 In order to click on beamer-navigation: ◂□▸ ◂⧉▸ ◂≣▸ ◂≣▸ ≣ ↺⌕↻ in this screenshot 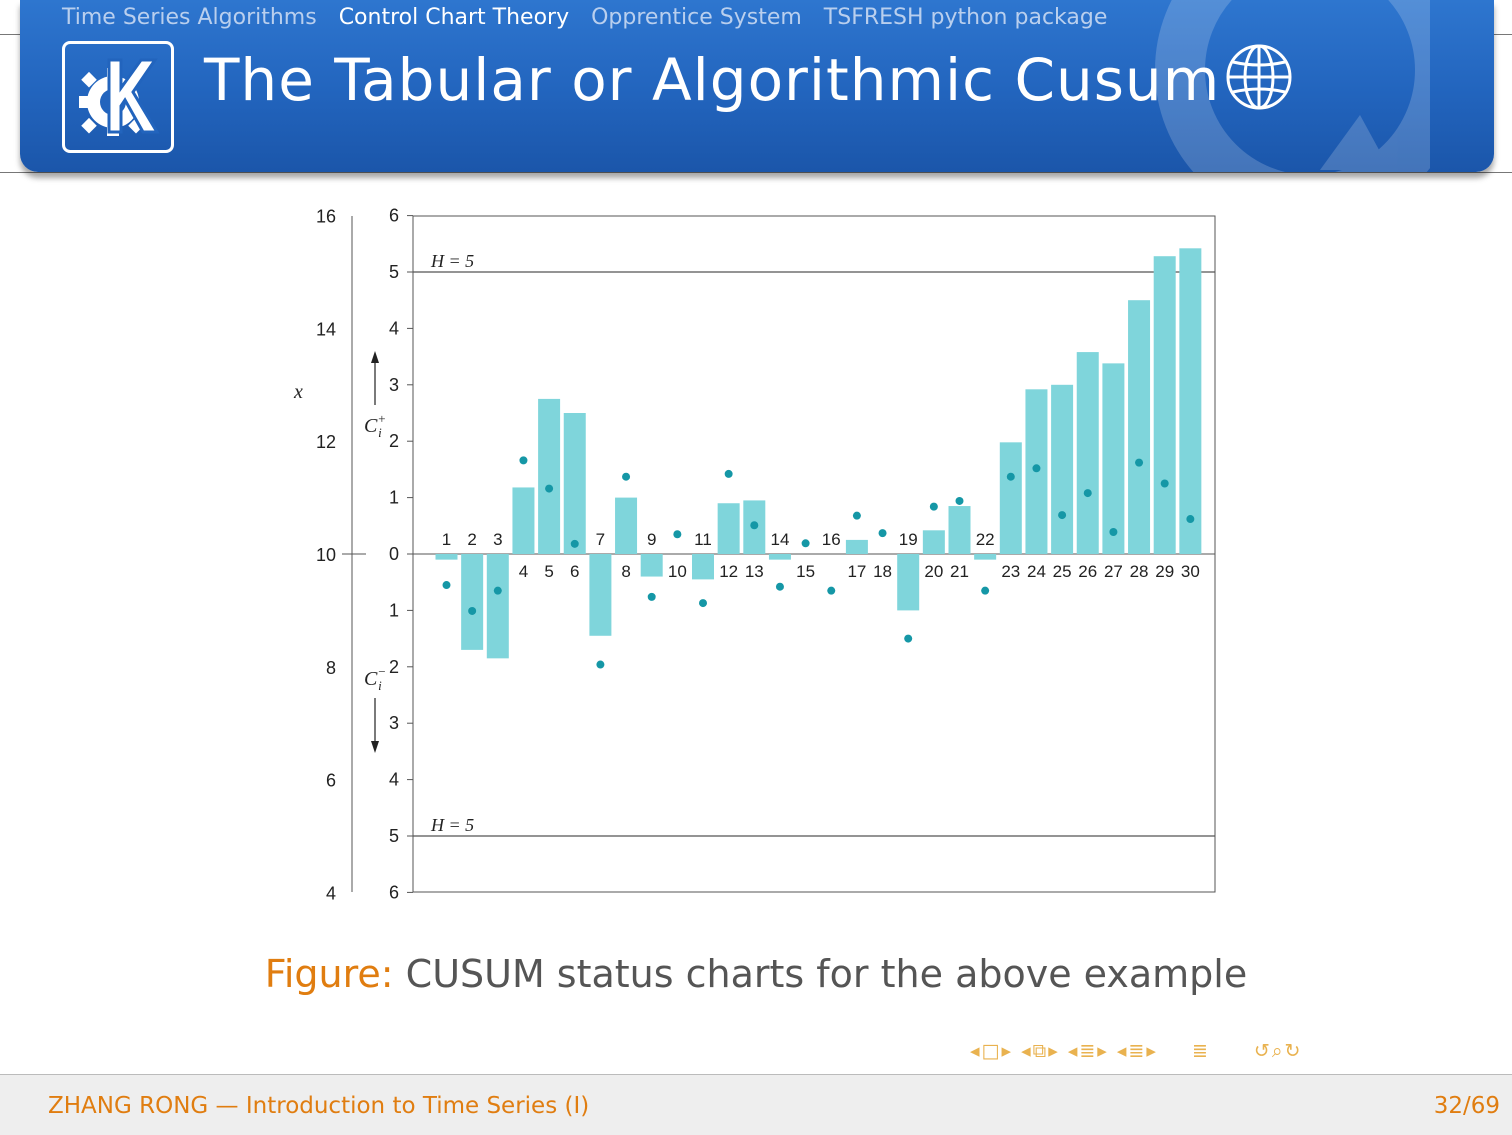, I will do `click(1136, 1051)`.